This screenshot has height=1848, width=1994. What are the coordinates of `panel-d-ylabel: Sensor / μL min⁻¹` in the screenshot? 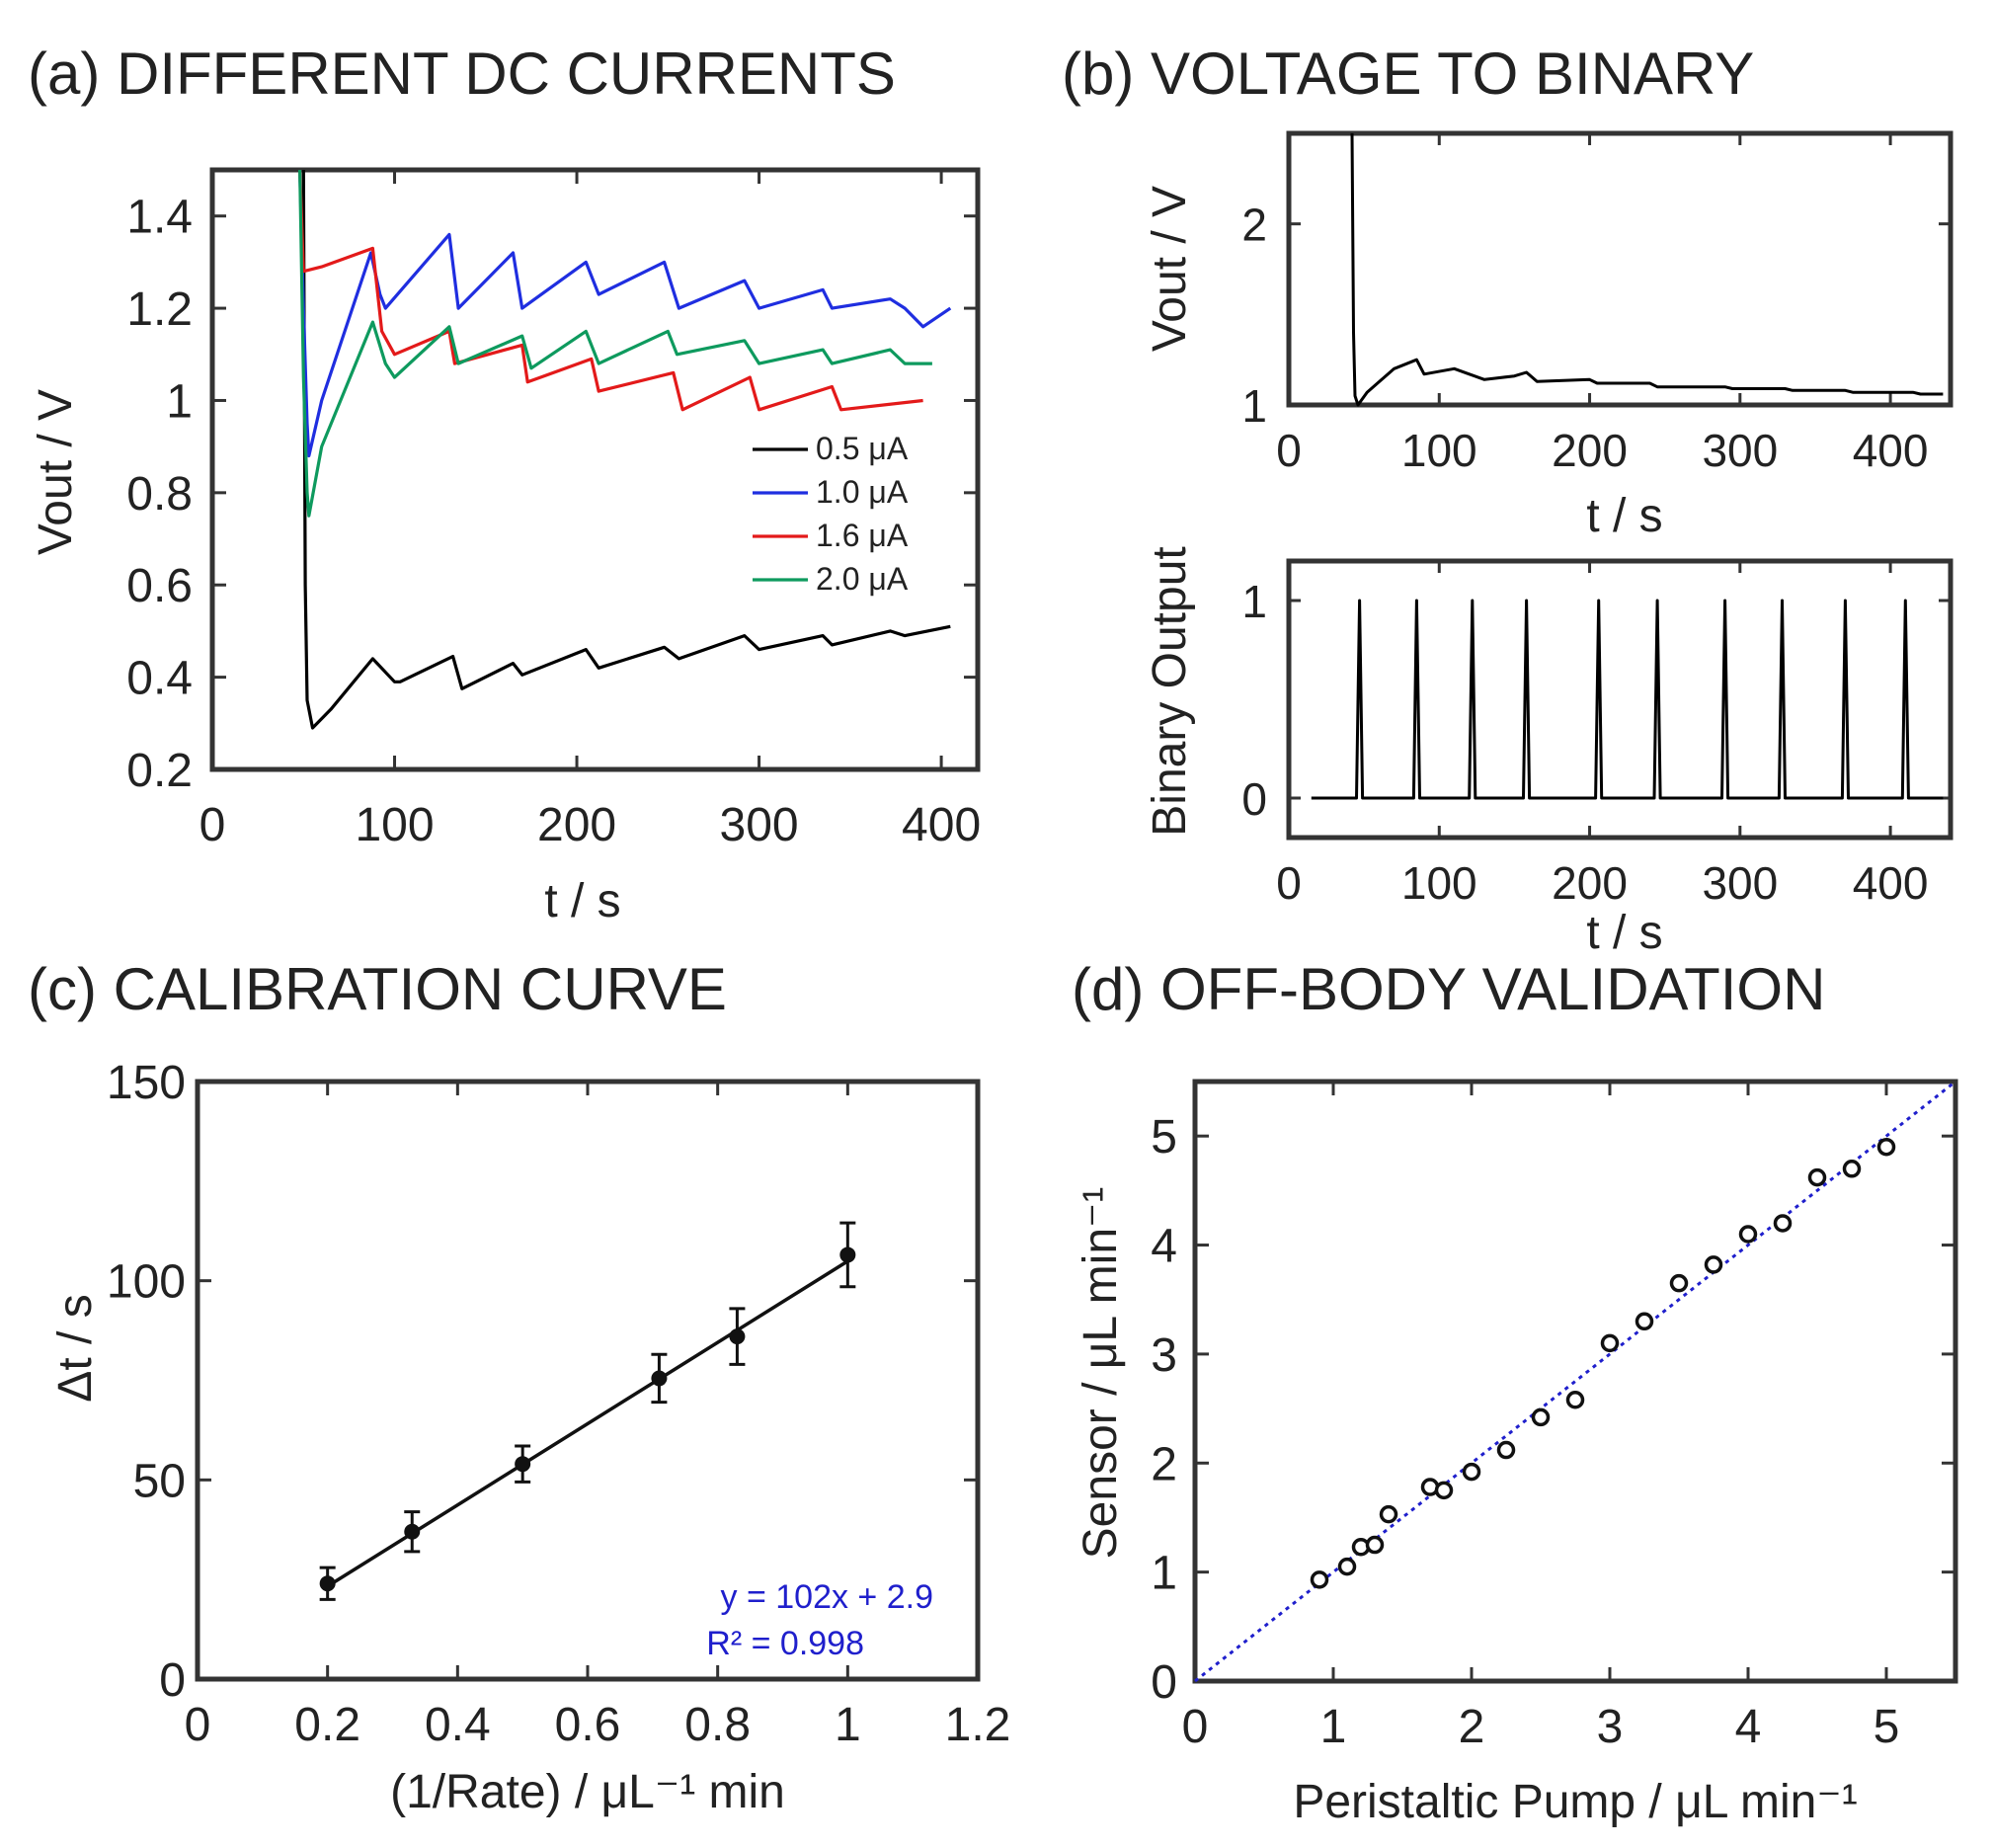 It's located at (1101, 1373).